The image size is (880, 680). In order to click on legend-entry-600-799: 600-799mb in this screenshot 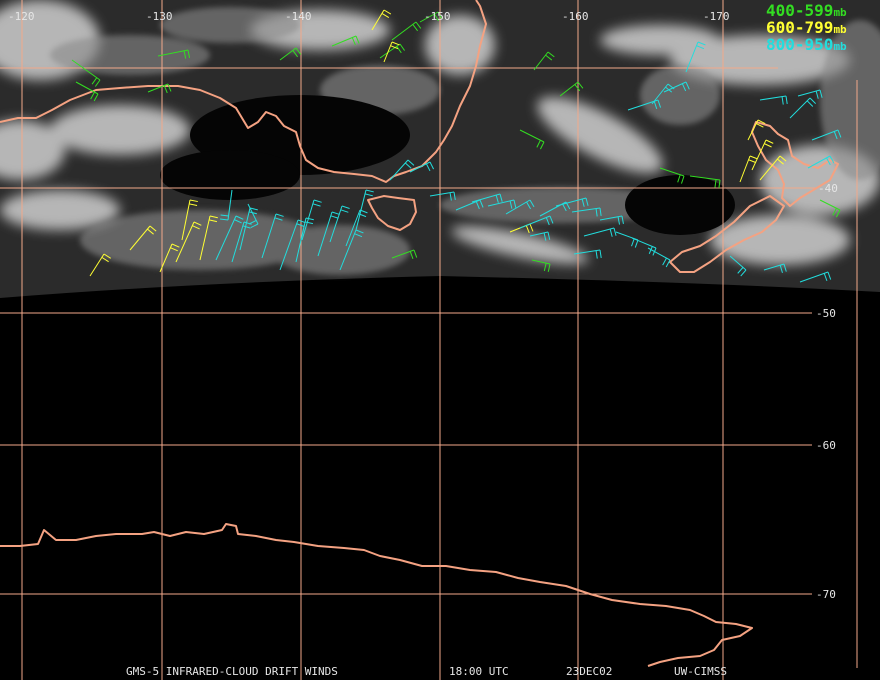, I will do `click(806, 27)`.